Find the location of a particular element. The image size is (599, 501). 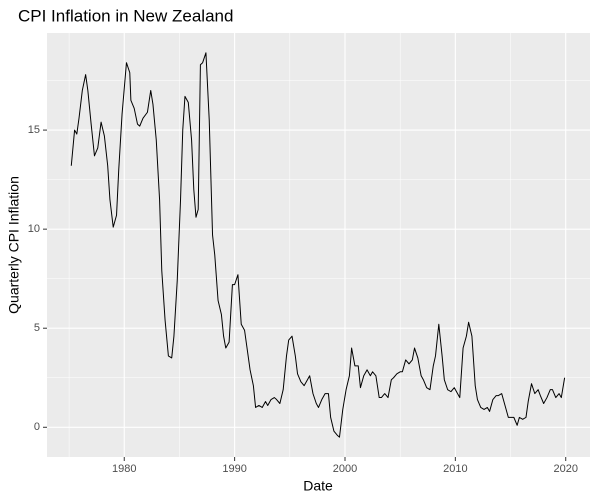

x-tick-label: 1980 is located at coordinates (124, 469).